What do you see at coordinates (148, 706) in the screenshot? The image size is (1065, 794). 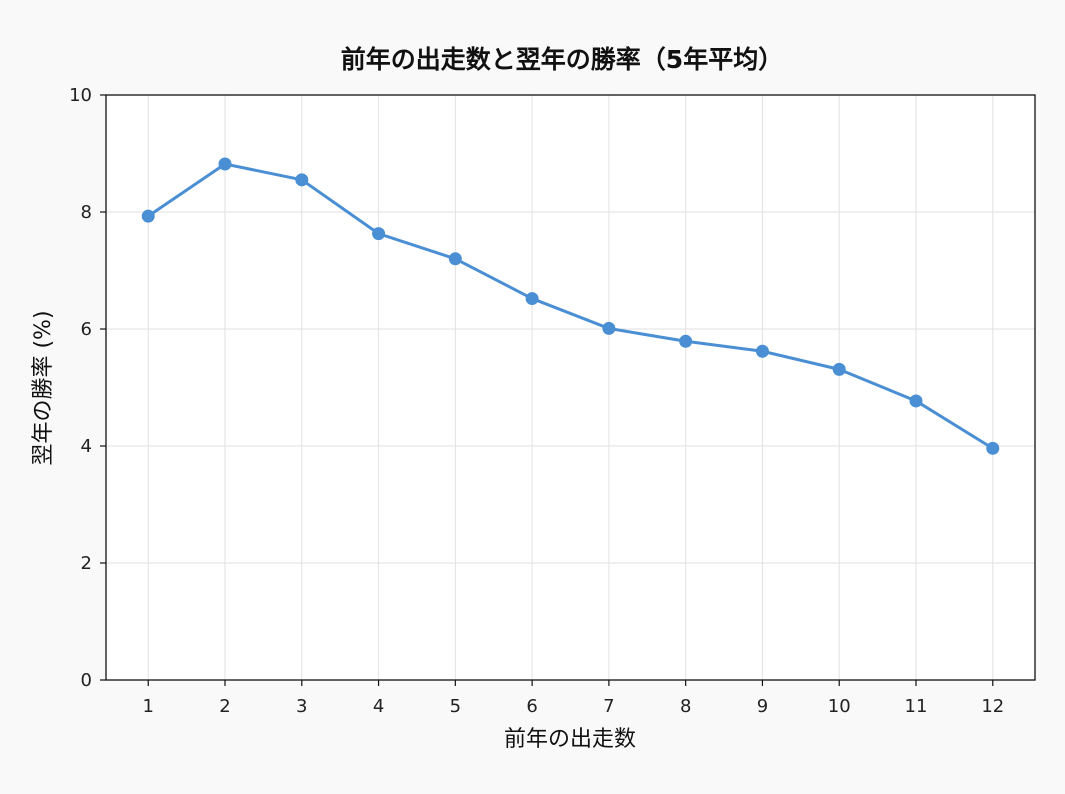 I see `x-tick-label: 1` at bounding box center [148, 706].